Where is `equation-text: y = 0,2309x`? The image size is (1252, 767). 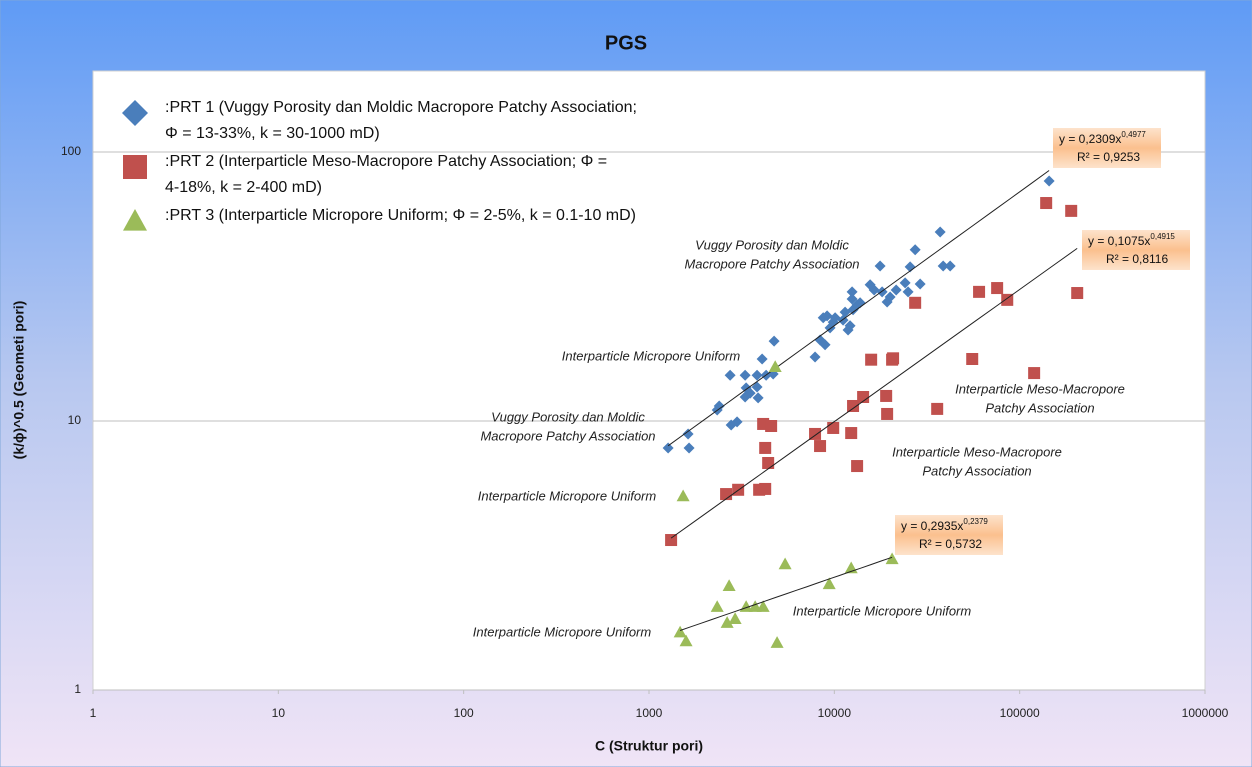
equation-text: y = 0,2309x is located at coordinates (1090, 139).